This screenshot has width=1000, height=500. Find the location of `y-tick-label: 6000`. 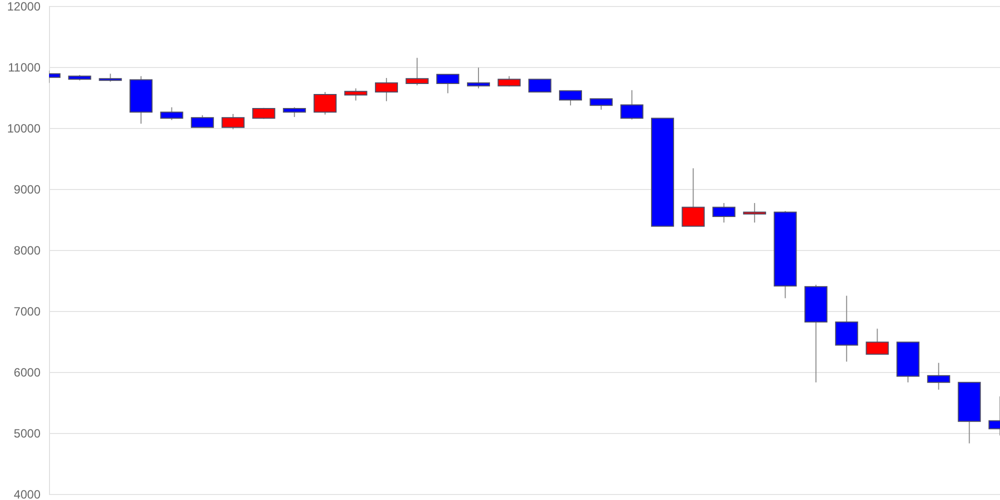

y-tick-label: 6000 is located at coordinates (27, 373).